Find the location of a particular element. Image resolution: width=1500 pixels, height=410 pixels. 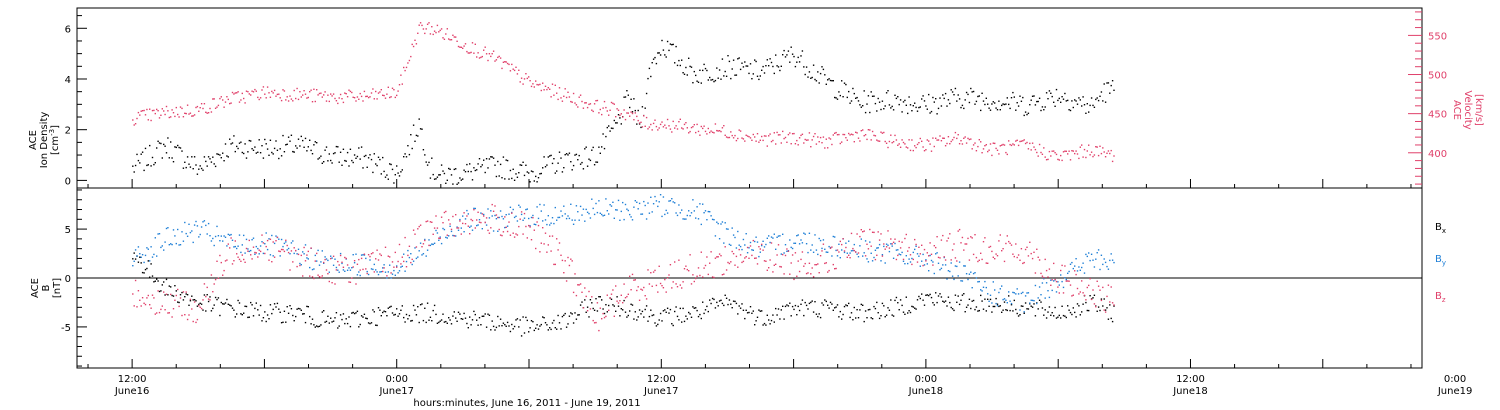

top-right-tick-label: 400 is located at coordinates (1437, 154).